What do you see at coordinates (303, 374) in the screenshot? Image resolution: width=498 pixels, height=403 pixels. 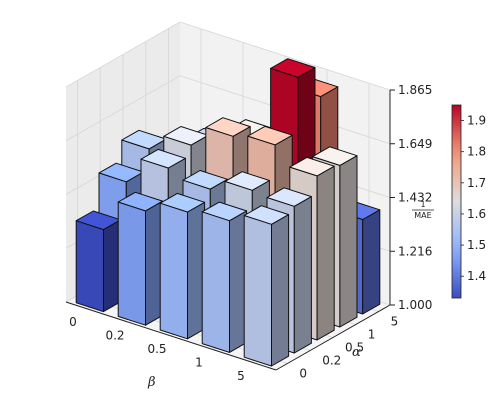 I see `y-tick-label: 0` at bounding box center [303, 374].